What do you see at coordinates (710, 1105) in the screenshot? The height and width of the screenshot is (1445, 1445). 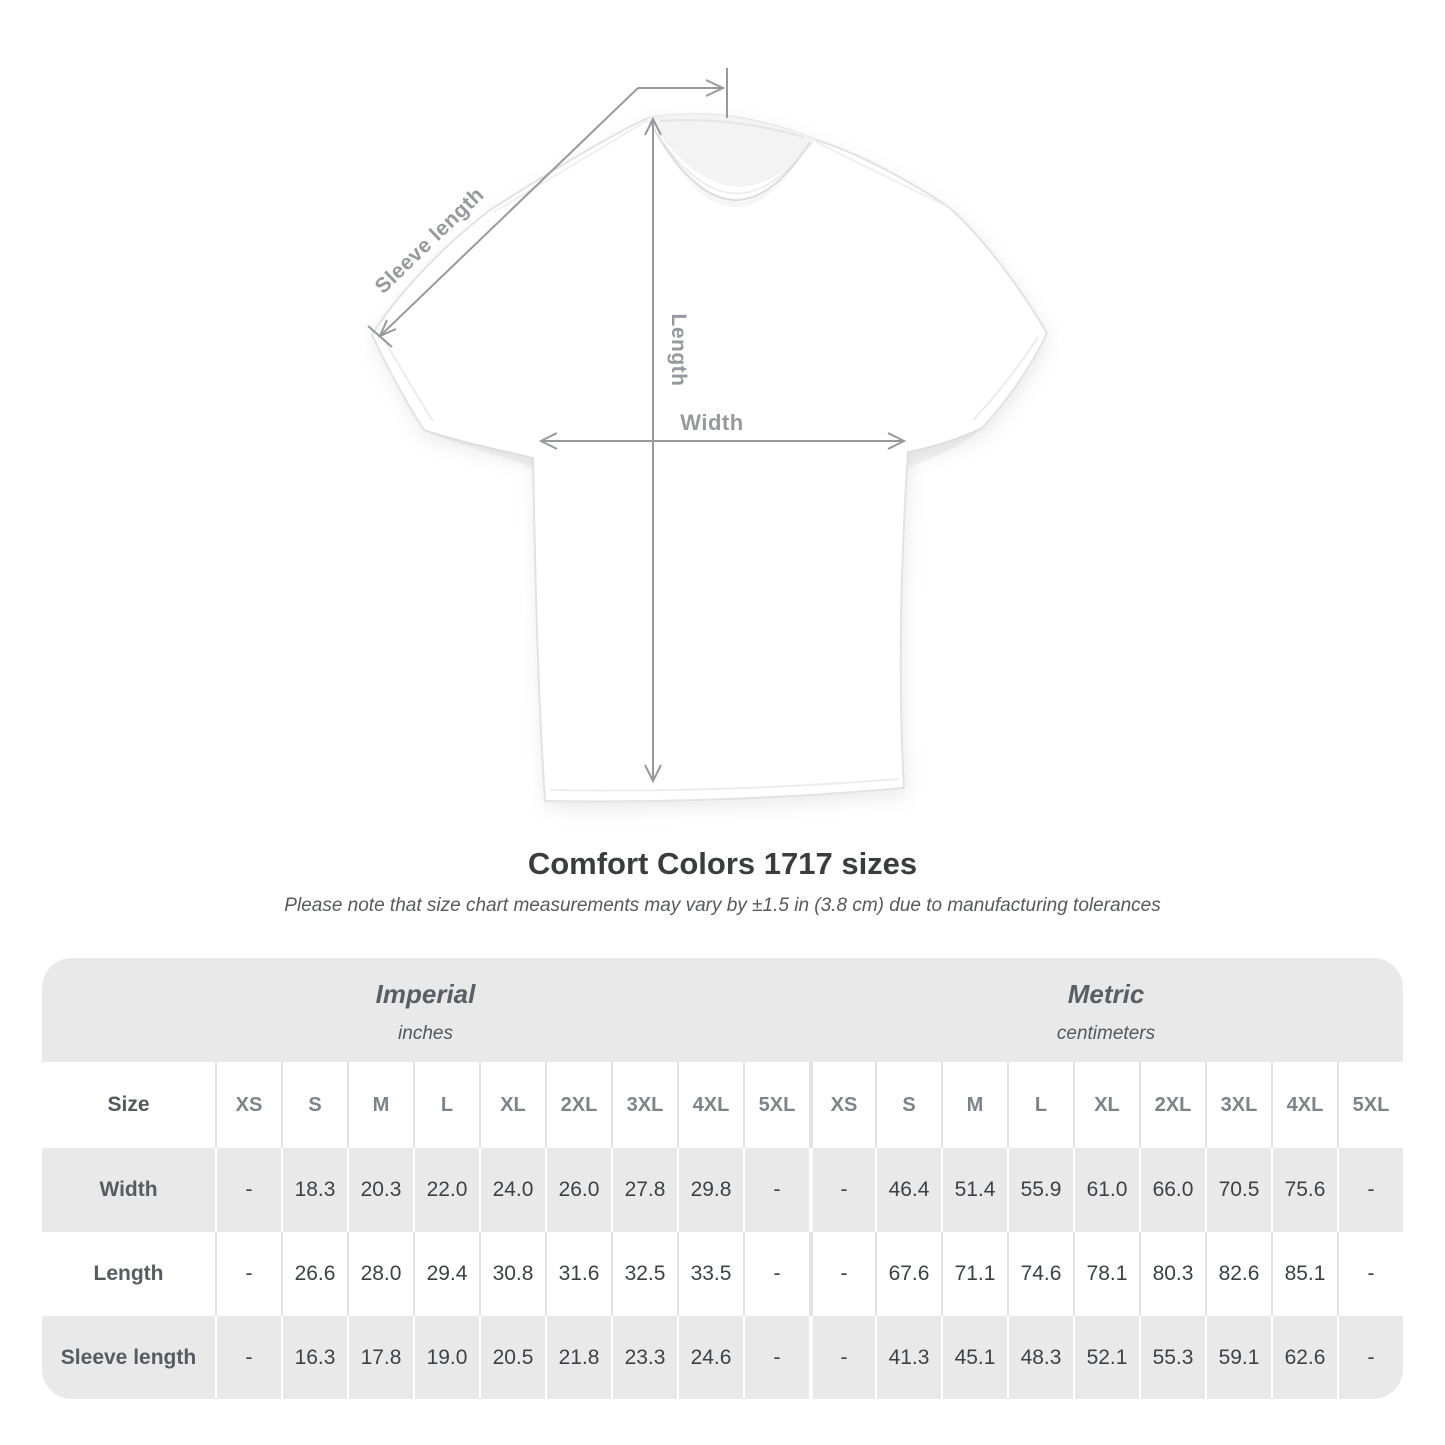 I see `size-col-header-imperial-4xl: 4XL` at bounding box center [710, 1105].